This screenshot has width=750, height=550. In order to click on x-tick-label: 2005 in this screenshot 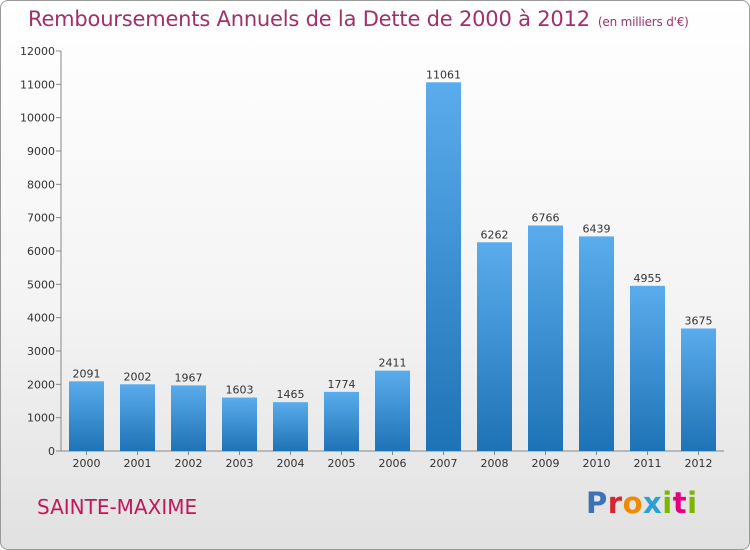, I will do `click(342, 463)`.